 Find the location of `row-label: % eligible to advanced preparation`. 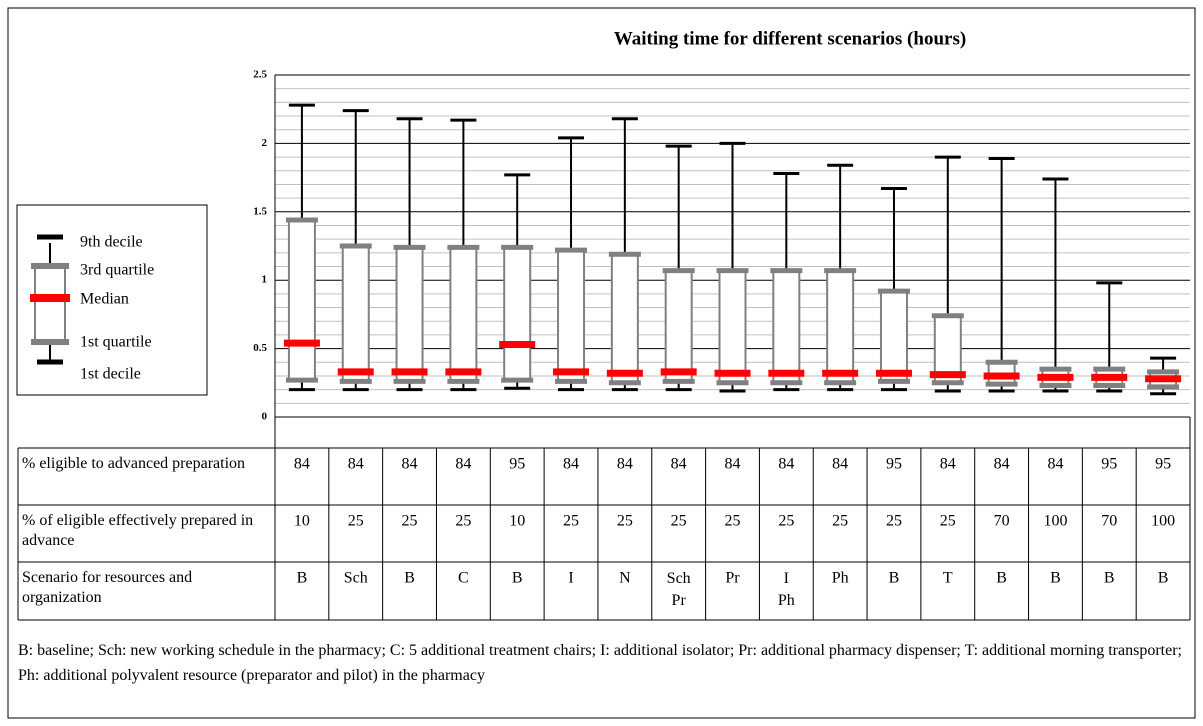

row-label: % eligible to advanced preparation is located at coordinates (134, 463).